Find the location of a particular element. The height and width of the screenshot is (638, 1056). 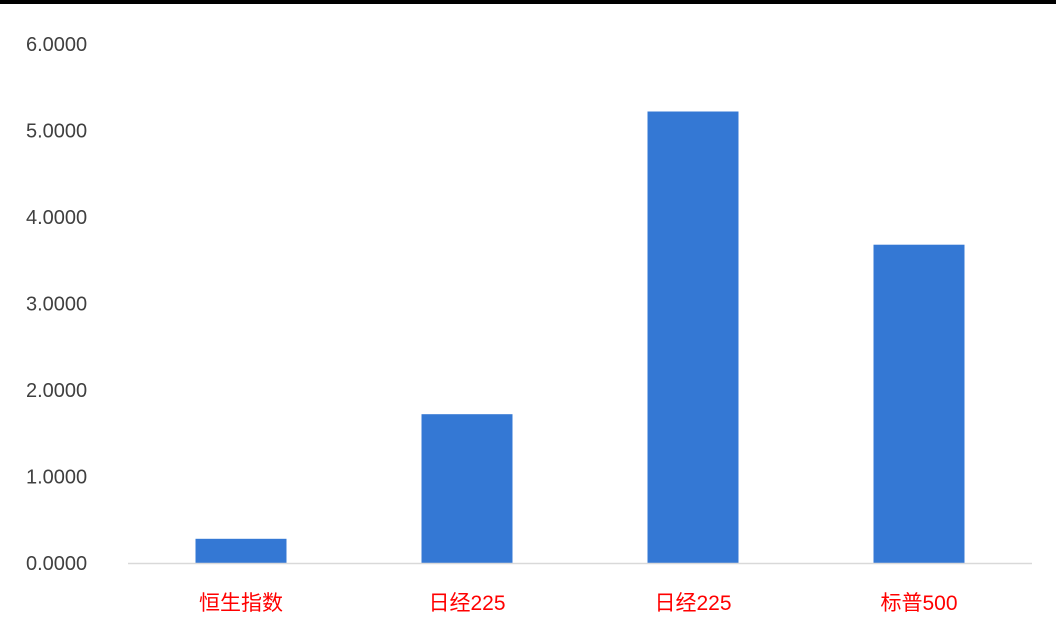

x-axis-labels: 恒生指数 日经225 日经225 标普500 is located at coordinates (578, 603).